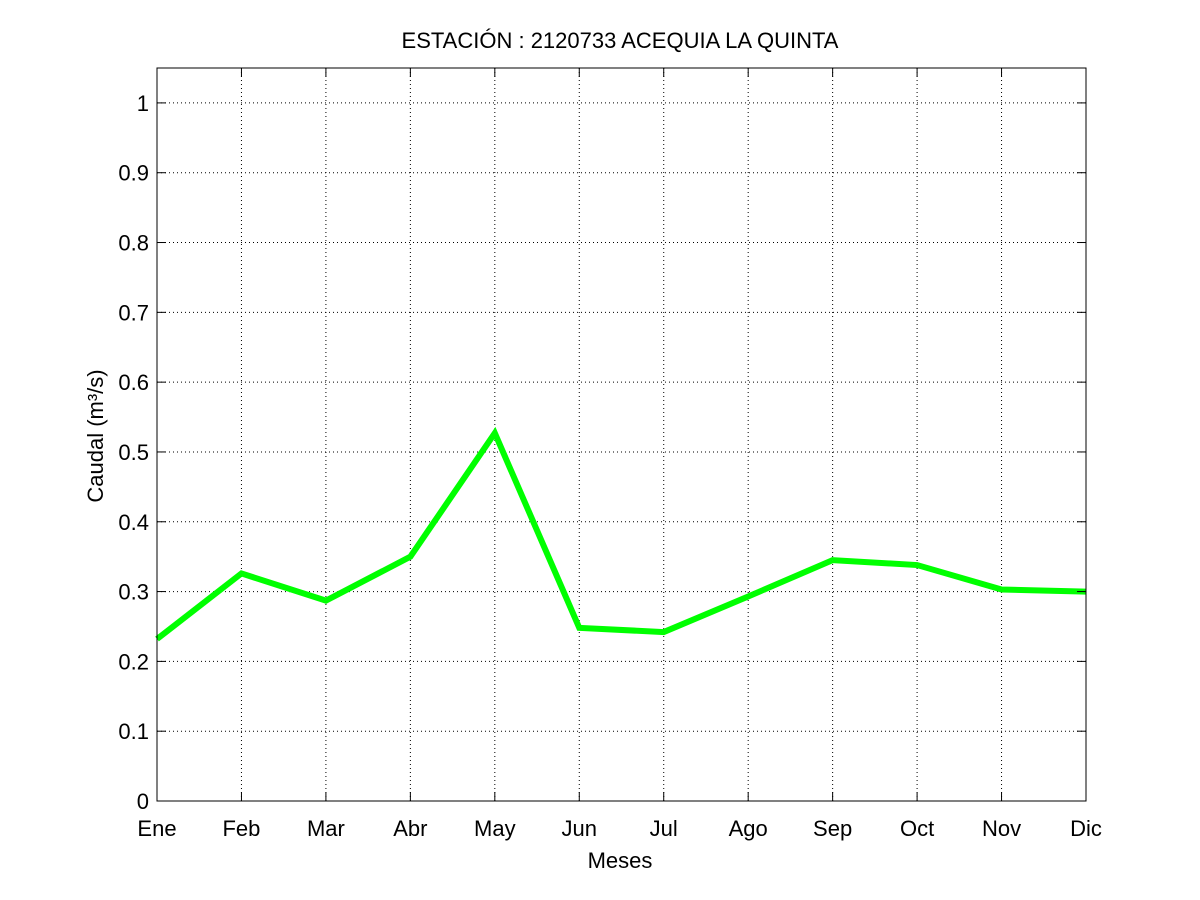  Describe the element at coordinates (579, 828) in the screenshot. I see `x-tick-label: Jun` at that location.